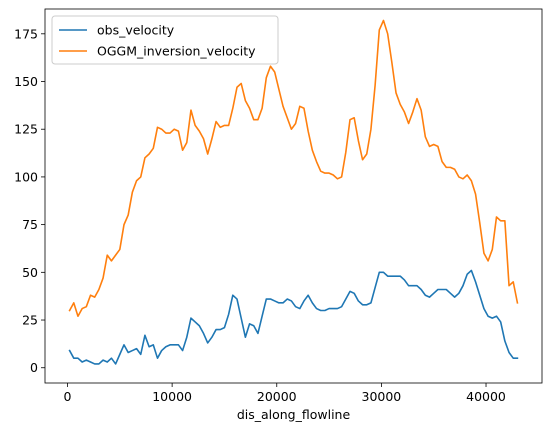 This screenshot has width=552, height=433. I want to click on x-tick-label: 30000, so click(382, 396).